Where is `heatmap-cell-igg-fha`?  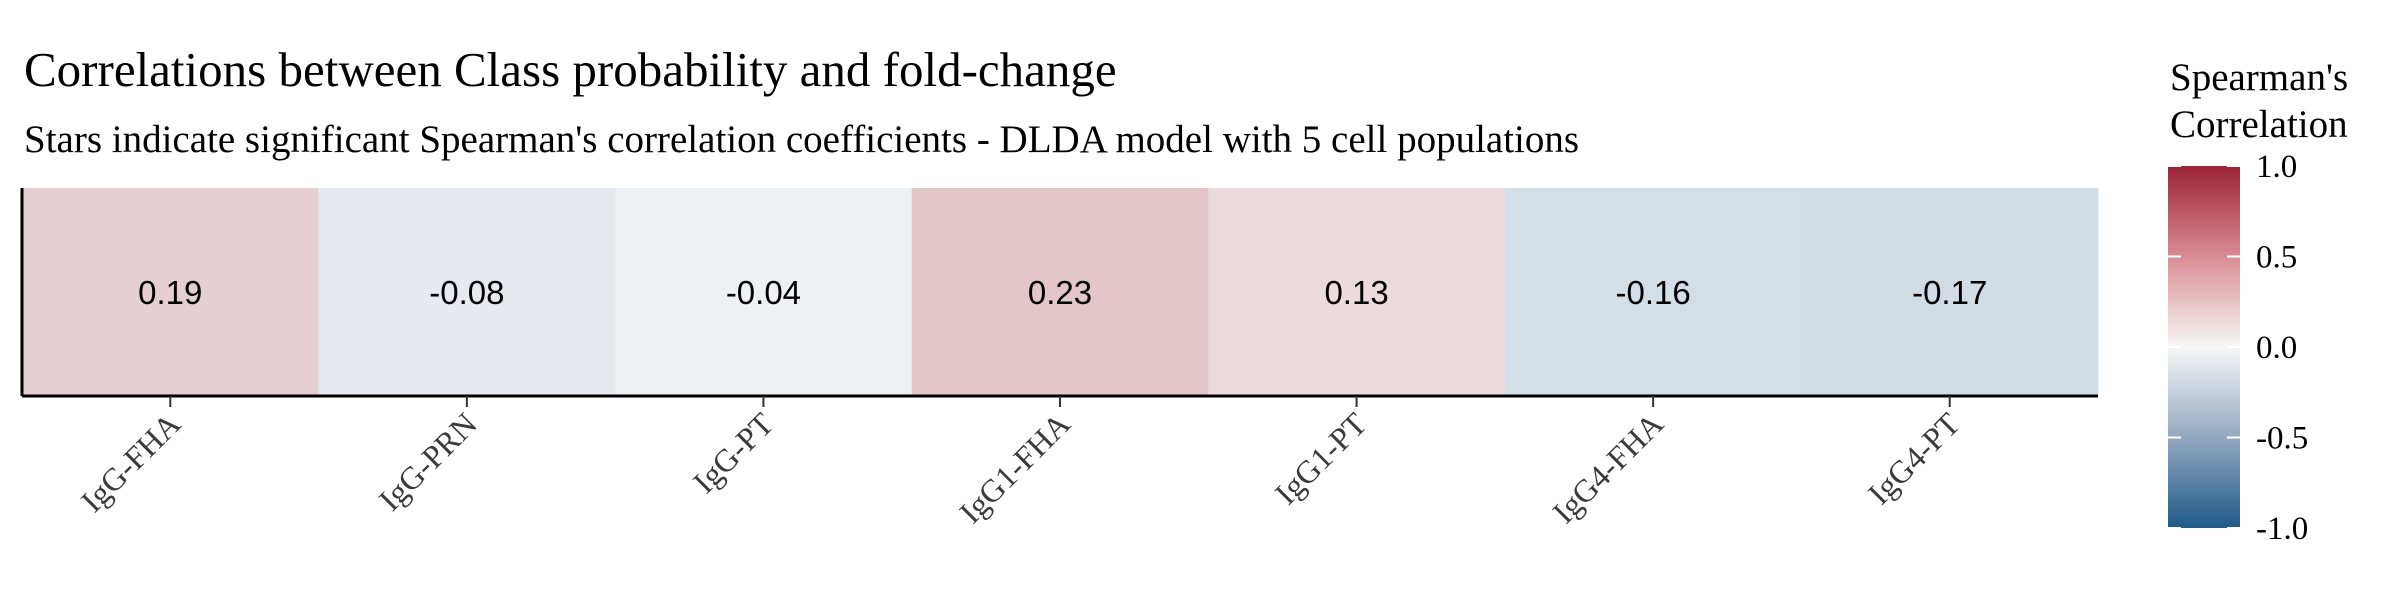
heatmap-cell-igg-fha is located at coordinates (171, 292).